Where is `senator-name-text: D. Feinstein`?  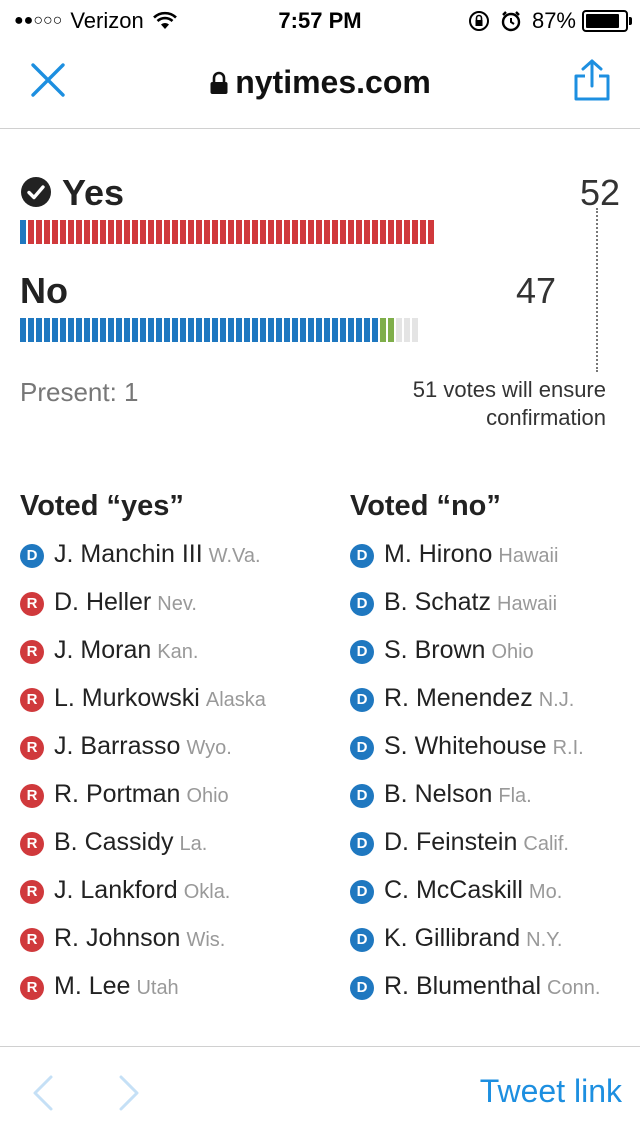 senator-name-text: D. Feinstein is located at coordinates (451, 842).